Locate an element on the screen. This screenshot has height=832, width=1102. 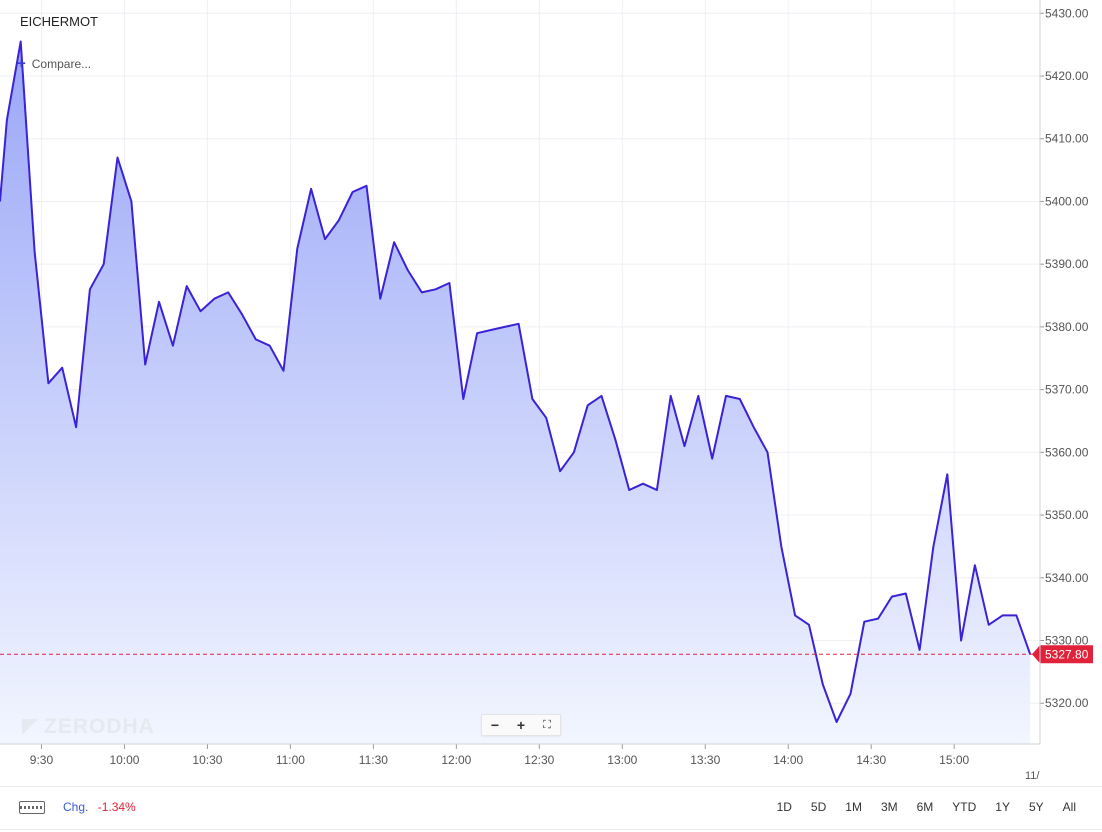
x-tick-label: 15:00 is located at coordinates (954, 760).